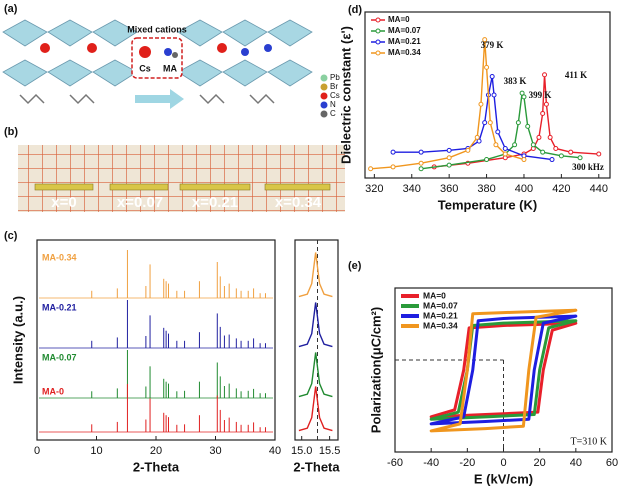 The height and width of the screenshot is (487, 638). I want to click on series-label: MA-0.21, so click(59, 307).